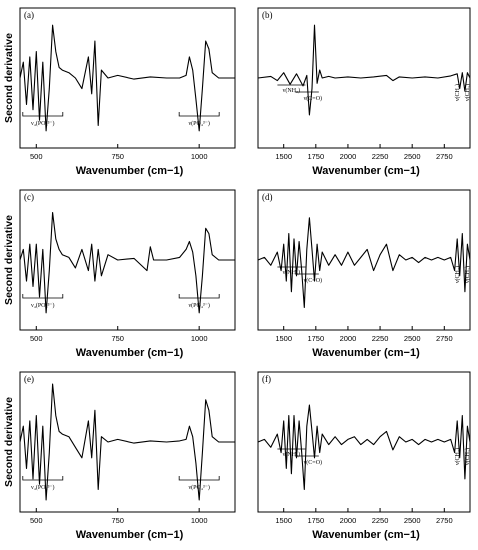 The image size is (478, 550). What do you see at coordinates (266, 379) in the screenshot?
I see `panel-label: (f)` at bounding box center [266, 379].